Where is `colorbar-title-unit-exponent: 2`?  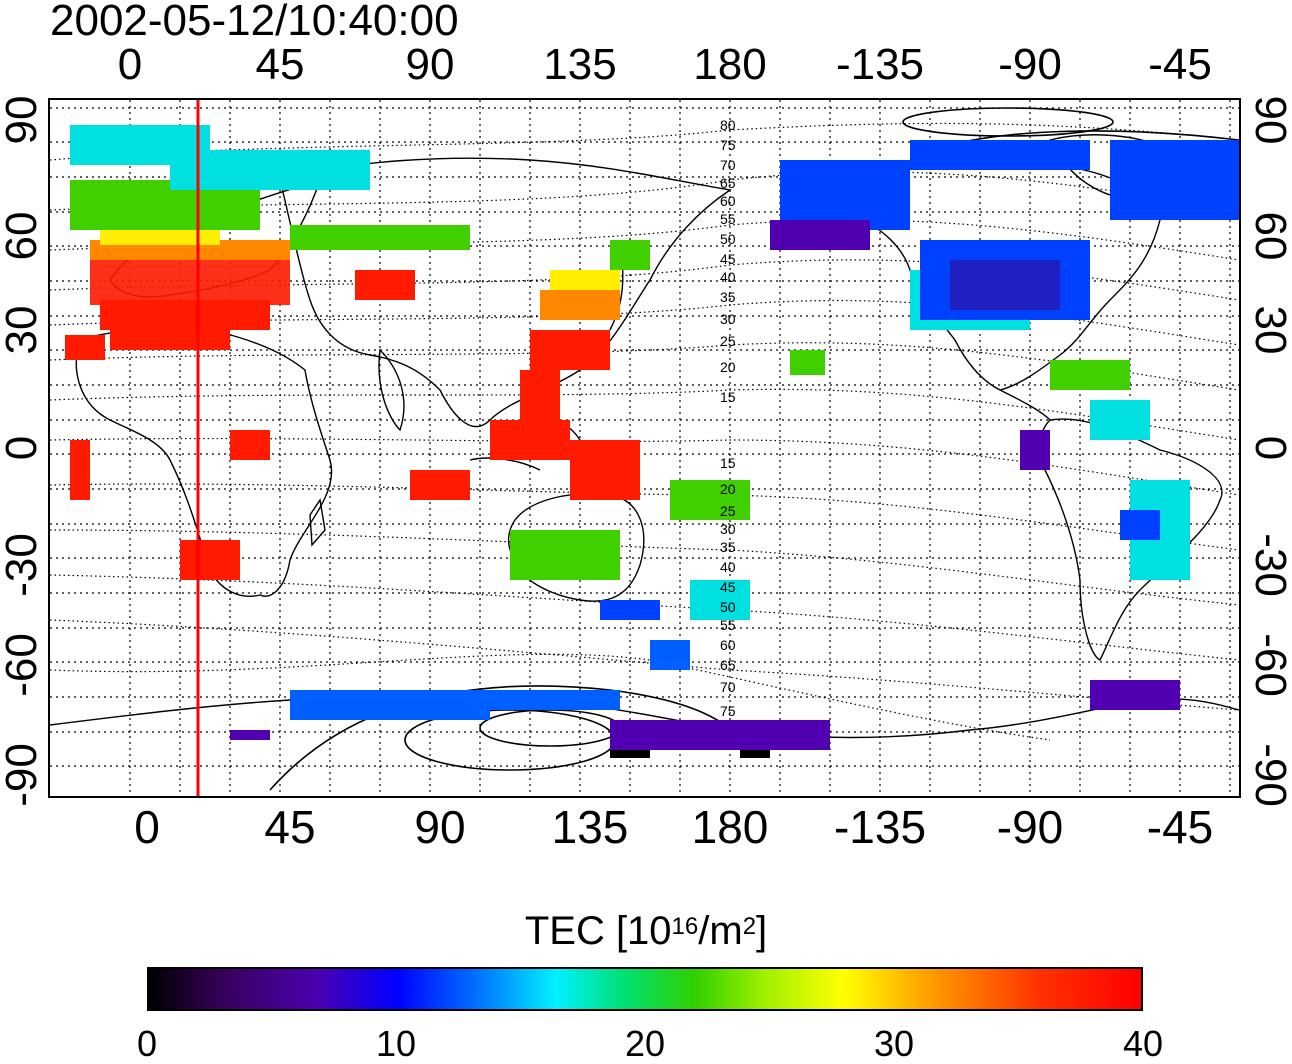
colorbar-title-unit-exponent: 2 is located at coordinates (749, 926).